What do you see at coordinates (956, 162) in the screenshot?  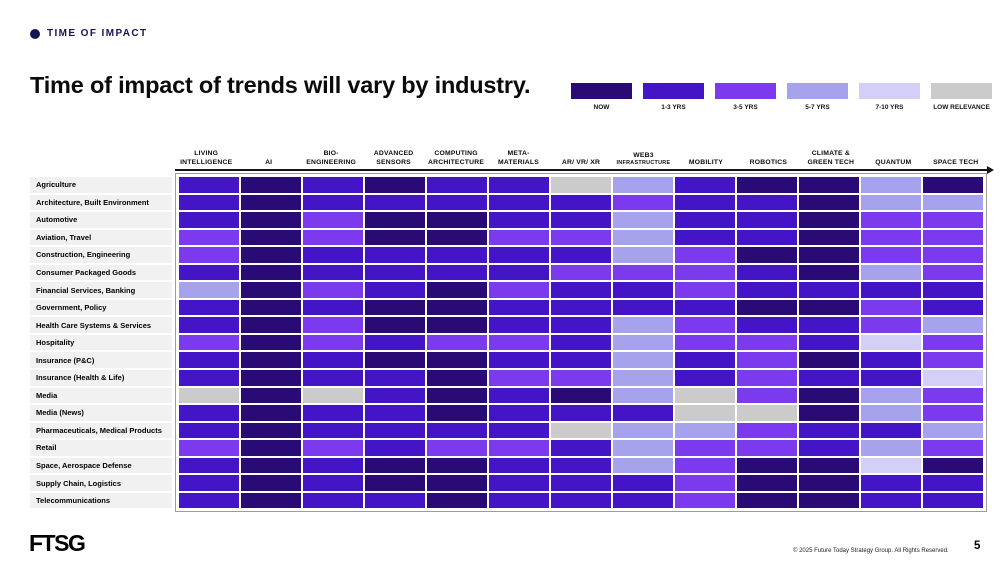 I see `column-header: SPACE TECH` at bounding box center [956, 162].